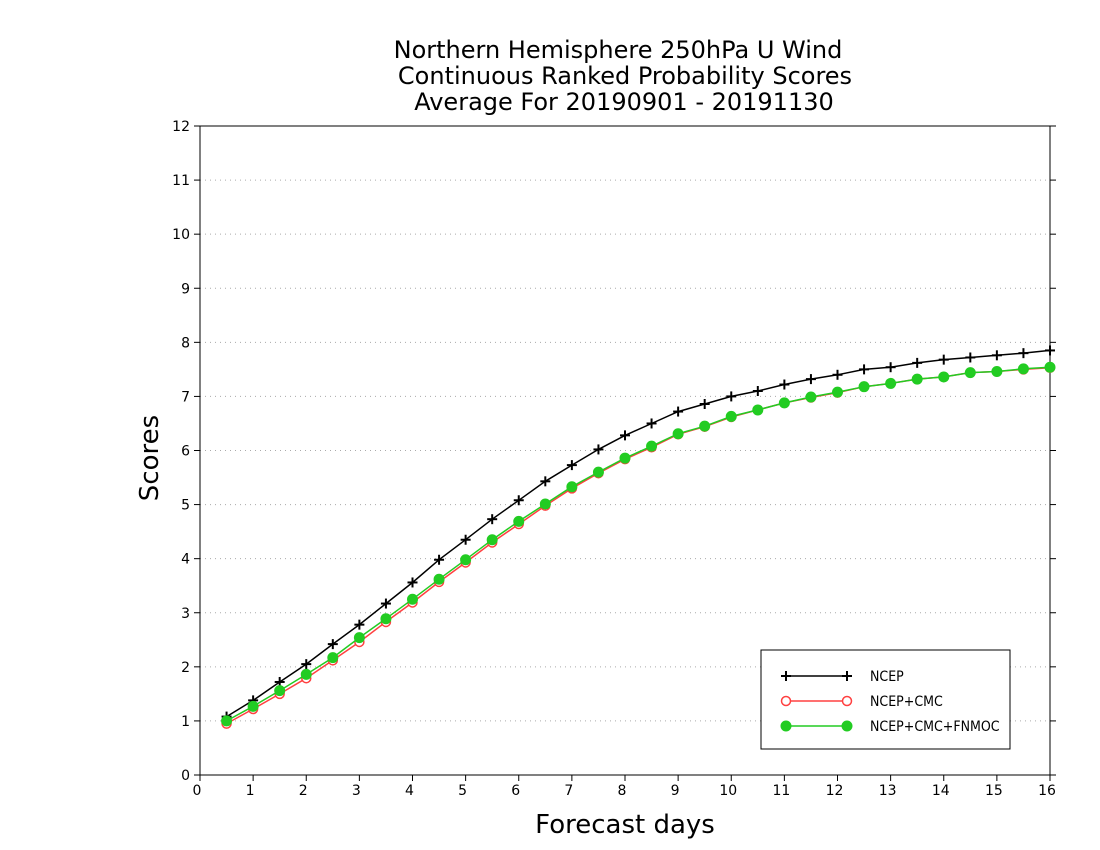 The width and height of the screenshot is (1100, 850). What do you see at coordinates (1047, 791) in the screenshot?
I see `x-tick-label: 16` at bounding box center [1047, 791].